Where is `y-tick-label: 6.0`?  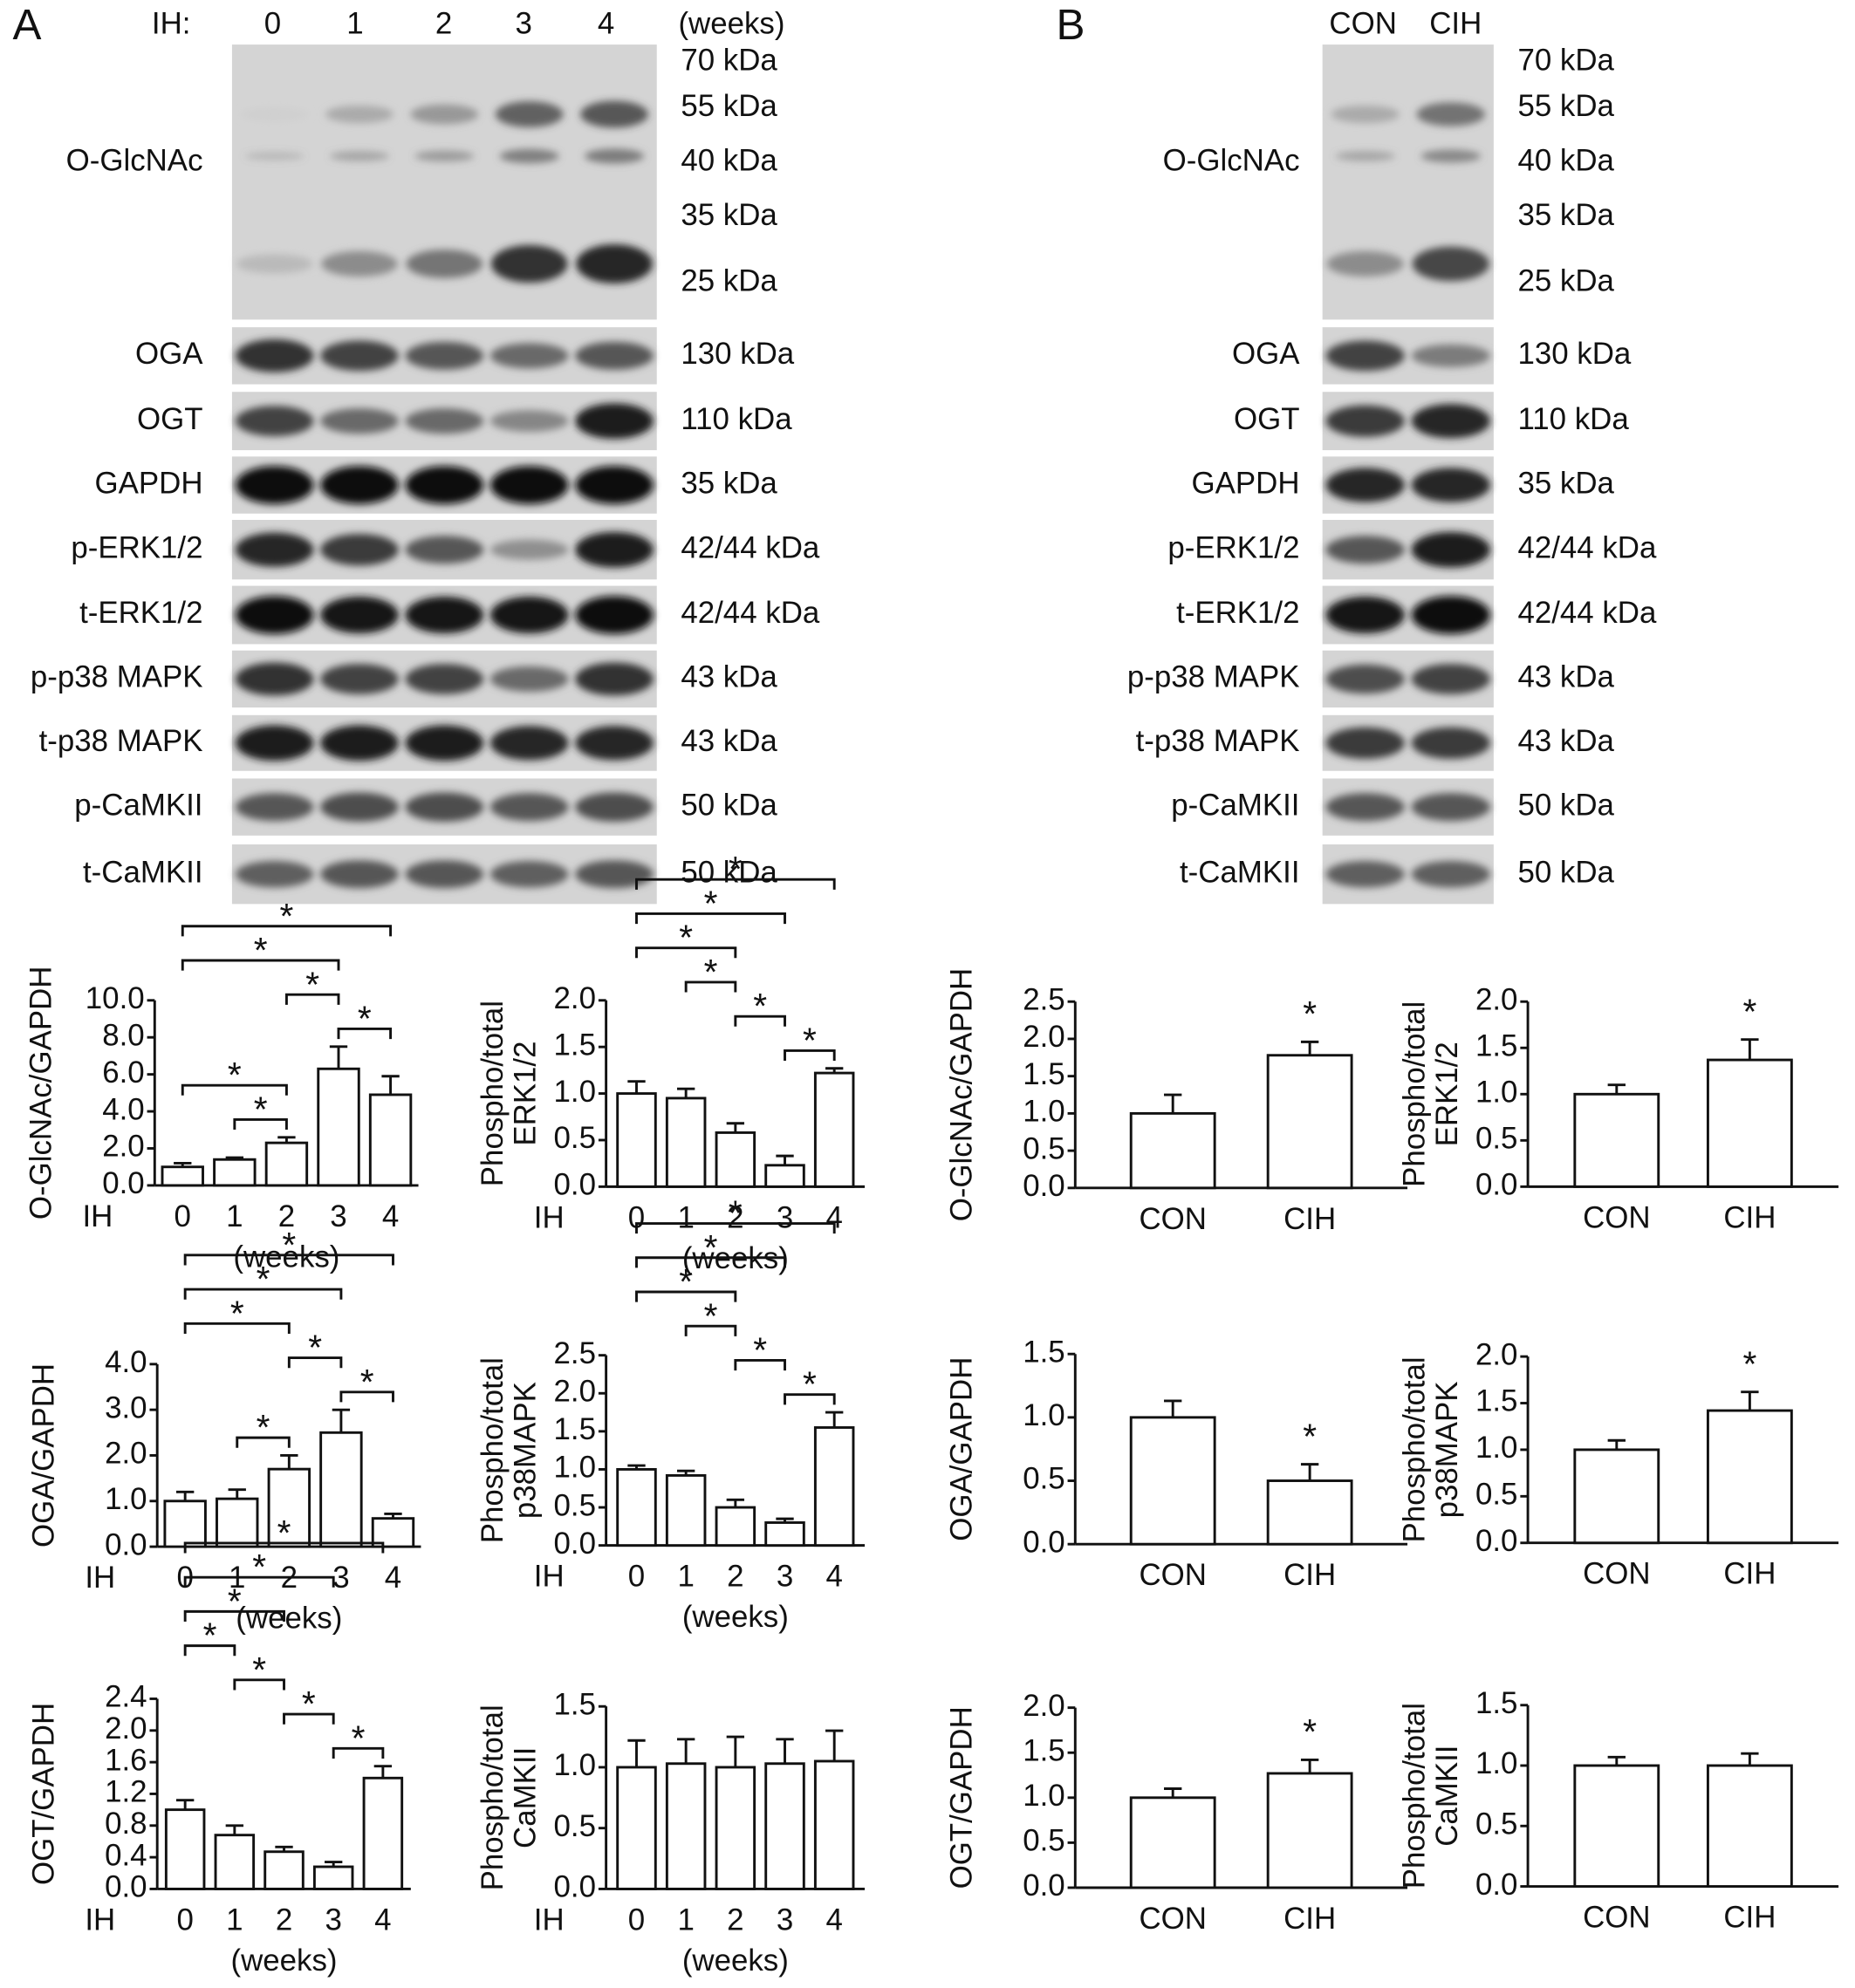
y-tick-label: 6.0 is located at coordinates (123, 1072).